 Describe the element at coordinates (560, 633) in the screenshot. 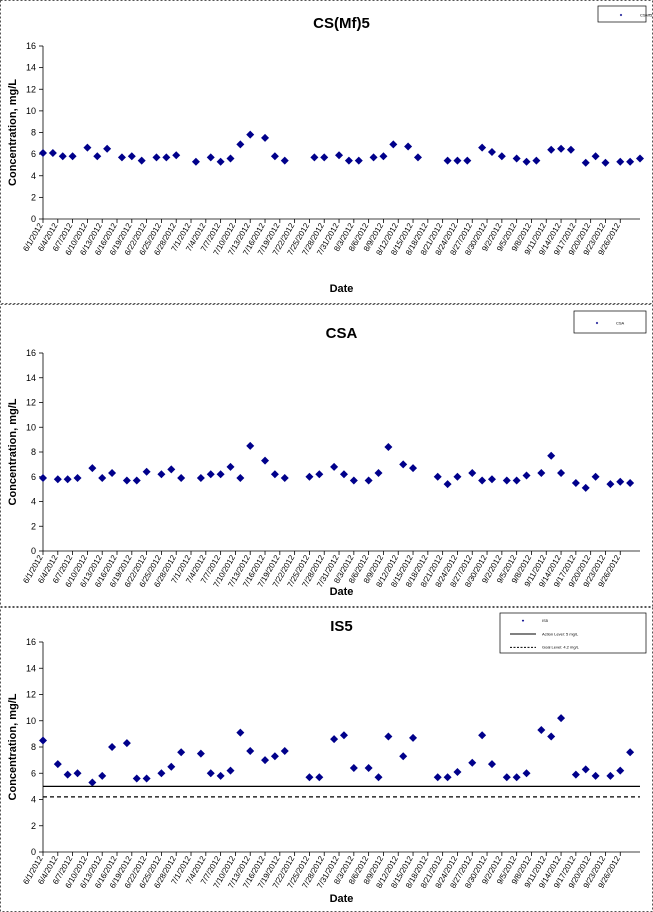

I see `legend-label: Action Level: 5 mg/L` at that location.